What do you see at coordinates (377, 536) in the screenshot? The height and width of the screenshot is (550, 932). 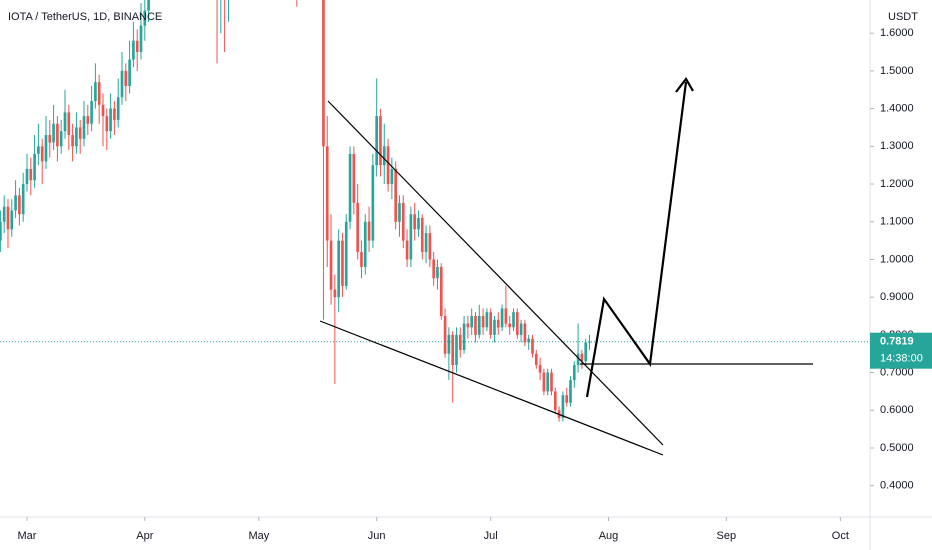 I see `x-tick-label: Jun` at bounding box center [377, 536].